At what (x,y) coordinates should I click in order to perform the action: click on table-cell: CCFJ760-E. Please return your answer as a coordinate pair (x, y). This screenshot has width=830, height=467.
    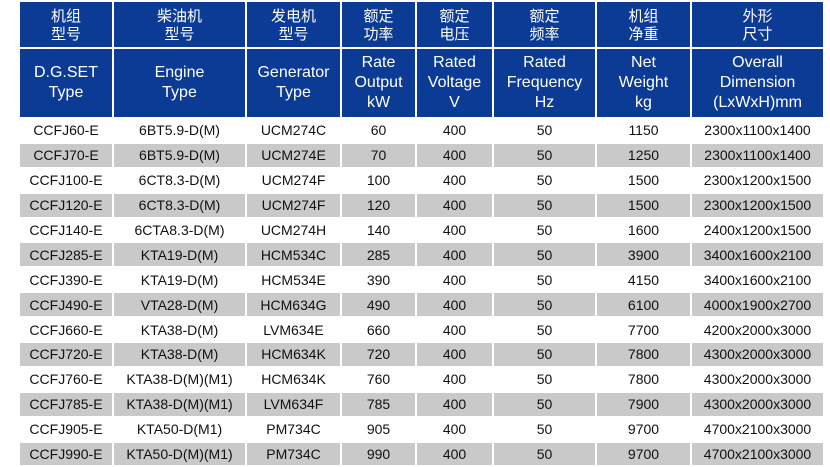
    Looking at the image, I should click on (66, 379).